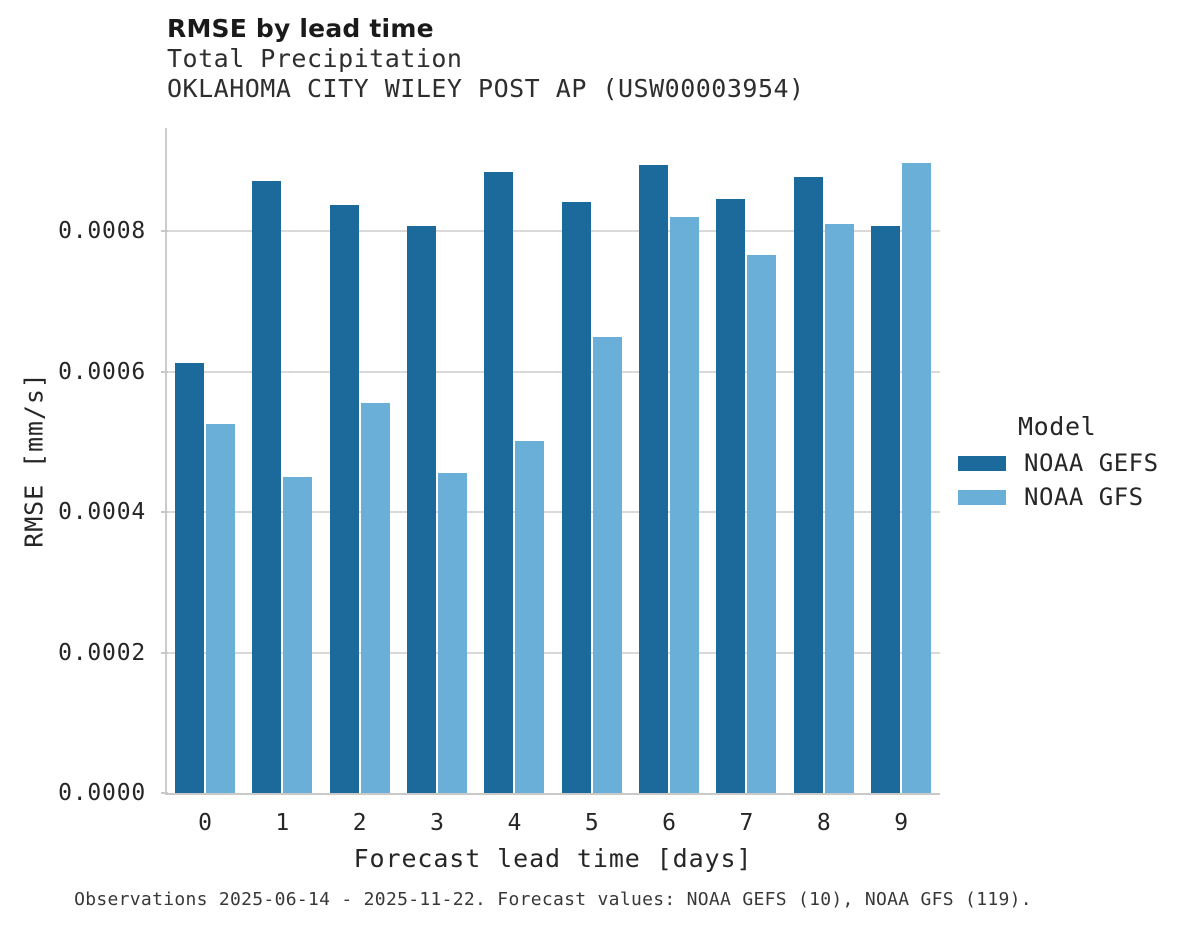 The width and height of the screenshot is (1178, 928). I want to click on bar-noaa-gefs-lead4, so click(499, 482).